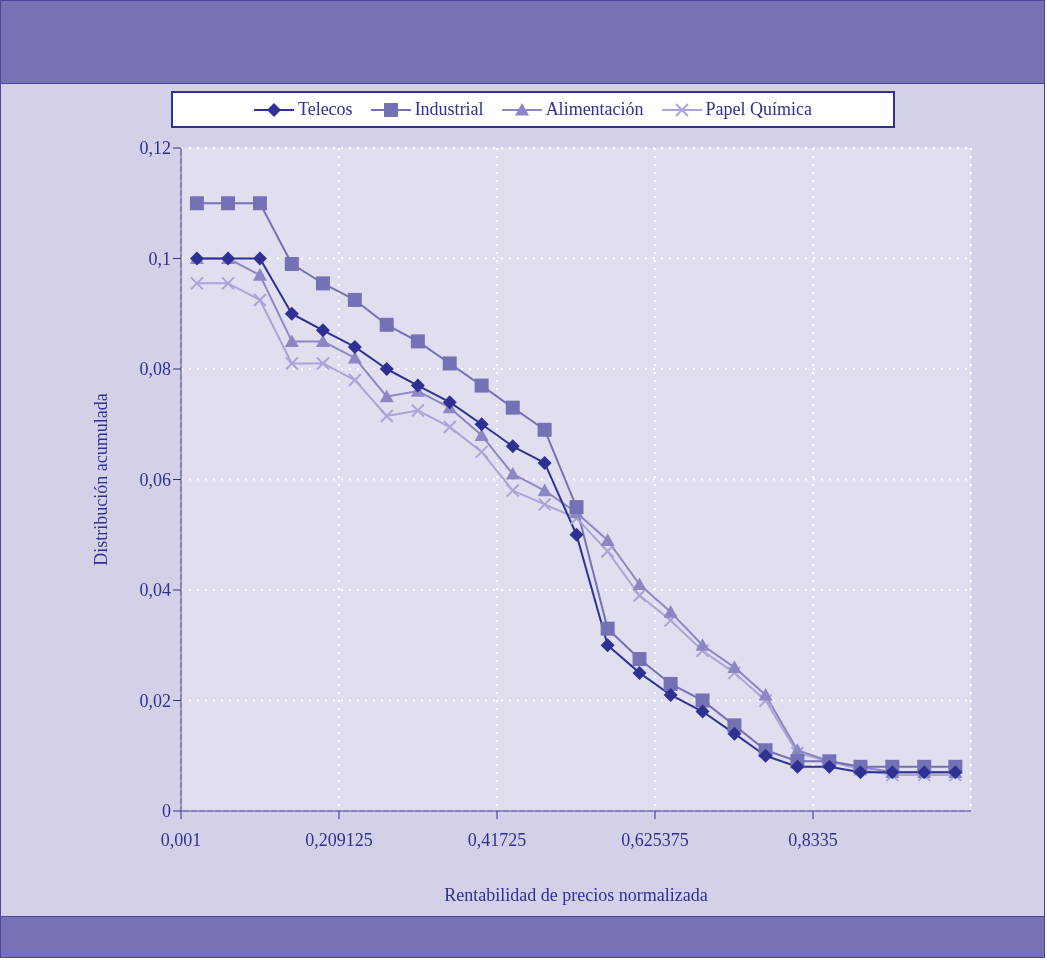 The width and height of the screenshot is (1047, 960). Describe the element at coordinates (813, 839) in the screenshot. I see `x-tick-label: 0,8335` at that location.